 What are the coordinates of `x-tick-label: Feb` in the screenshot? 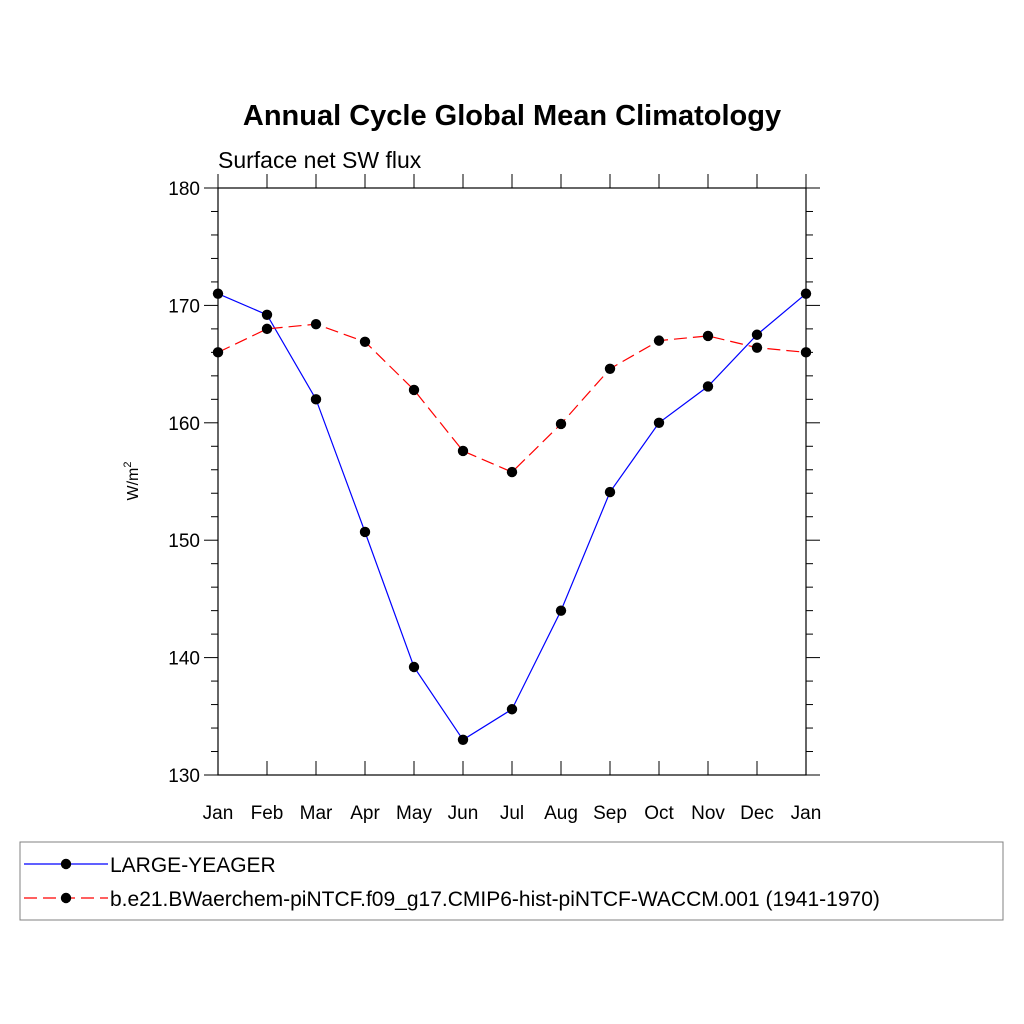 It's located at (267, 813).